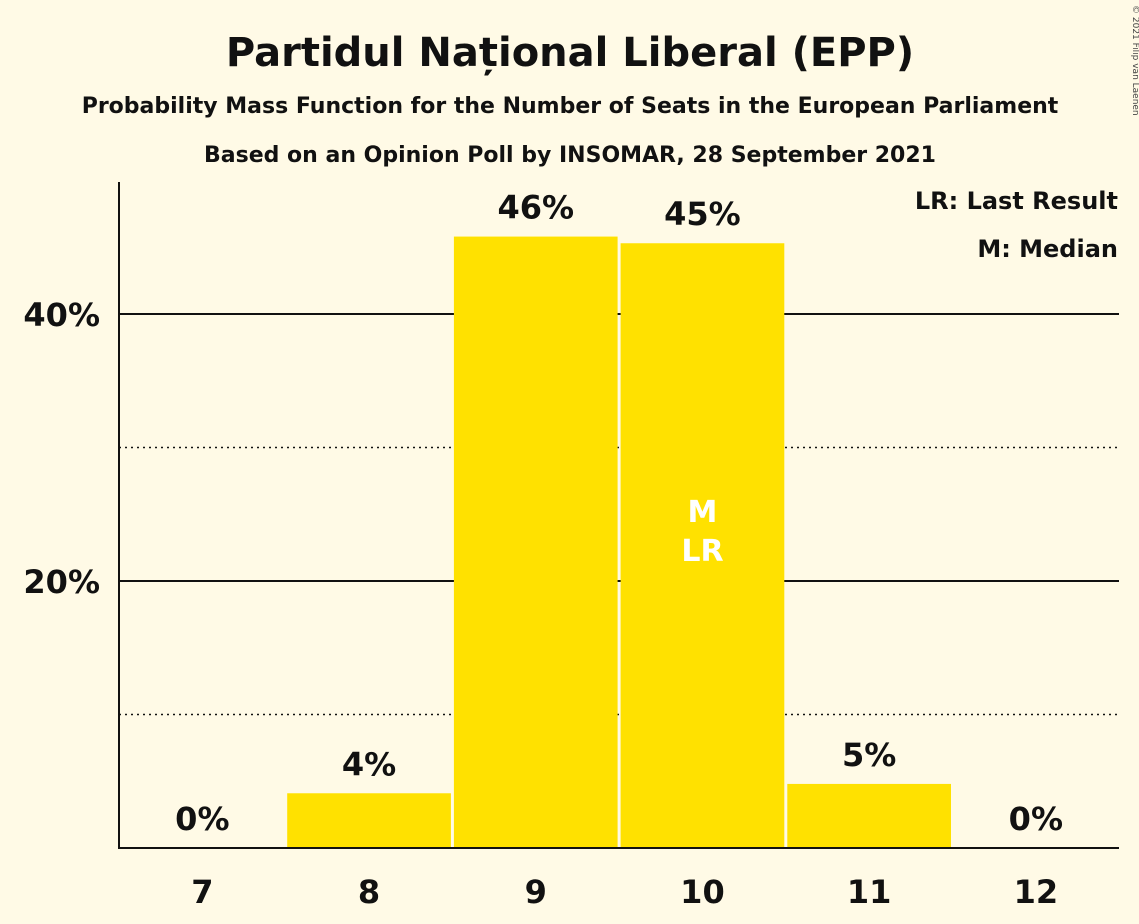 This screenshot has width=1139, height=924. What do you see at coordinates (61, 315) in the screenshot?
I see `y-tick-label: 40%` at bounding box center [61, 315].